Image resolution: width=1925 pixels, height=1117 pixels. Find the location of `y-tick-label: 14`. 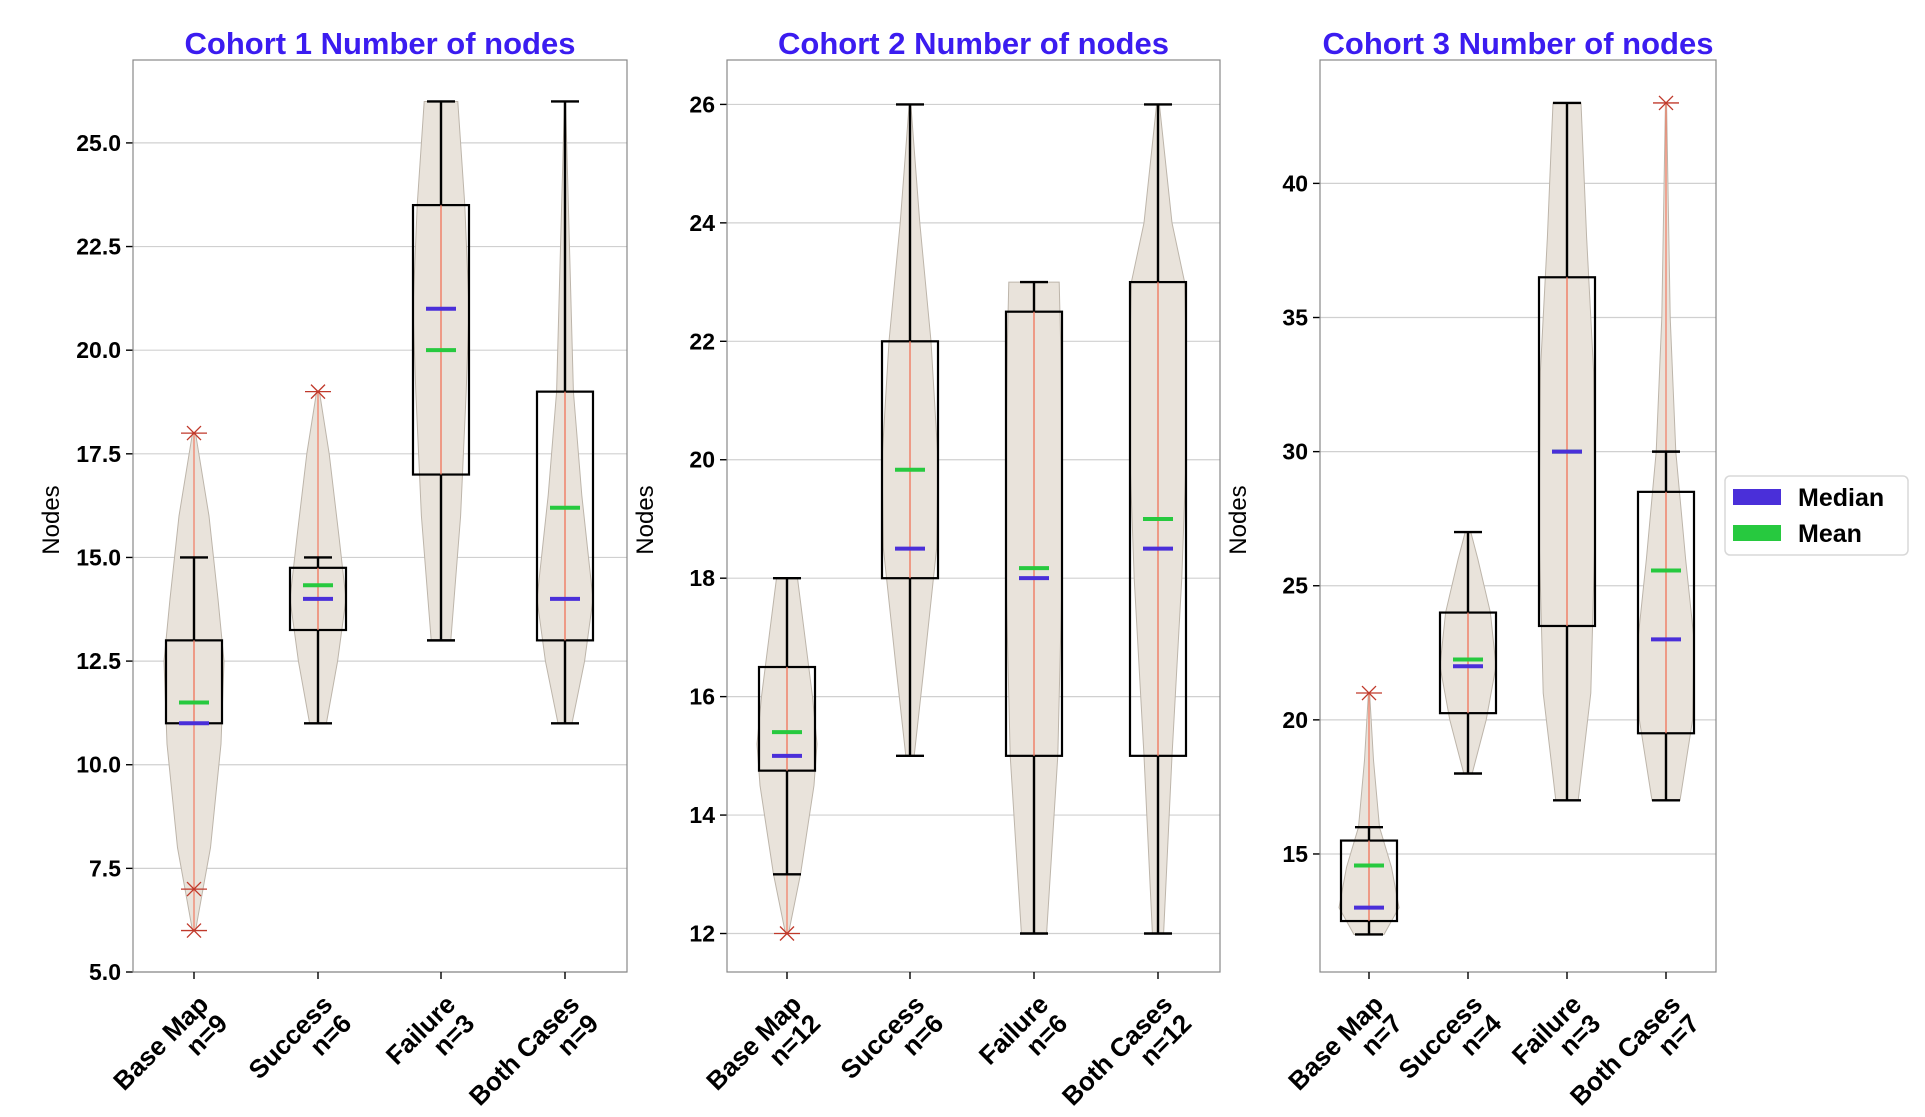

y-tick-label: 14 is located at coordinates (702, 815).